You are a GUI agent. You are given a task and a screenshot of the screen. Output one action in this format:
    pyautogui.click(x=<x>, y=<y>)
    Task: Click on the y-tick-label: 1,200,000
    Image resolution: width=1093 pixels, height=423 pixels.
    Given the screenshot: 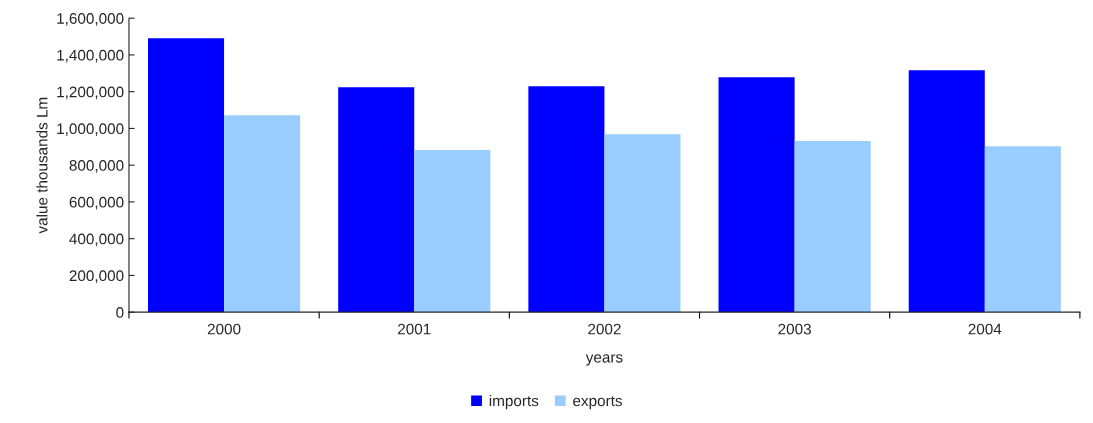 What is the action you would take?
    pyautogui.click(x=90, y=93)
    